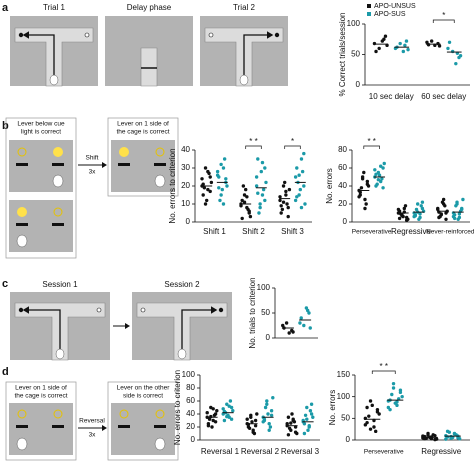 The image size is (474, 470). I want to click on y-tick-label: 150, so click(344, 374).